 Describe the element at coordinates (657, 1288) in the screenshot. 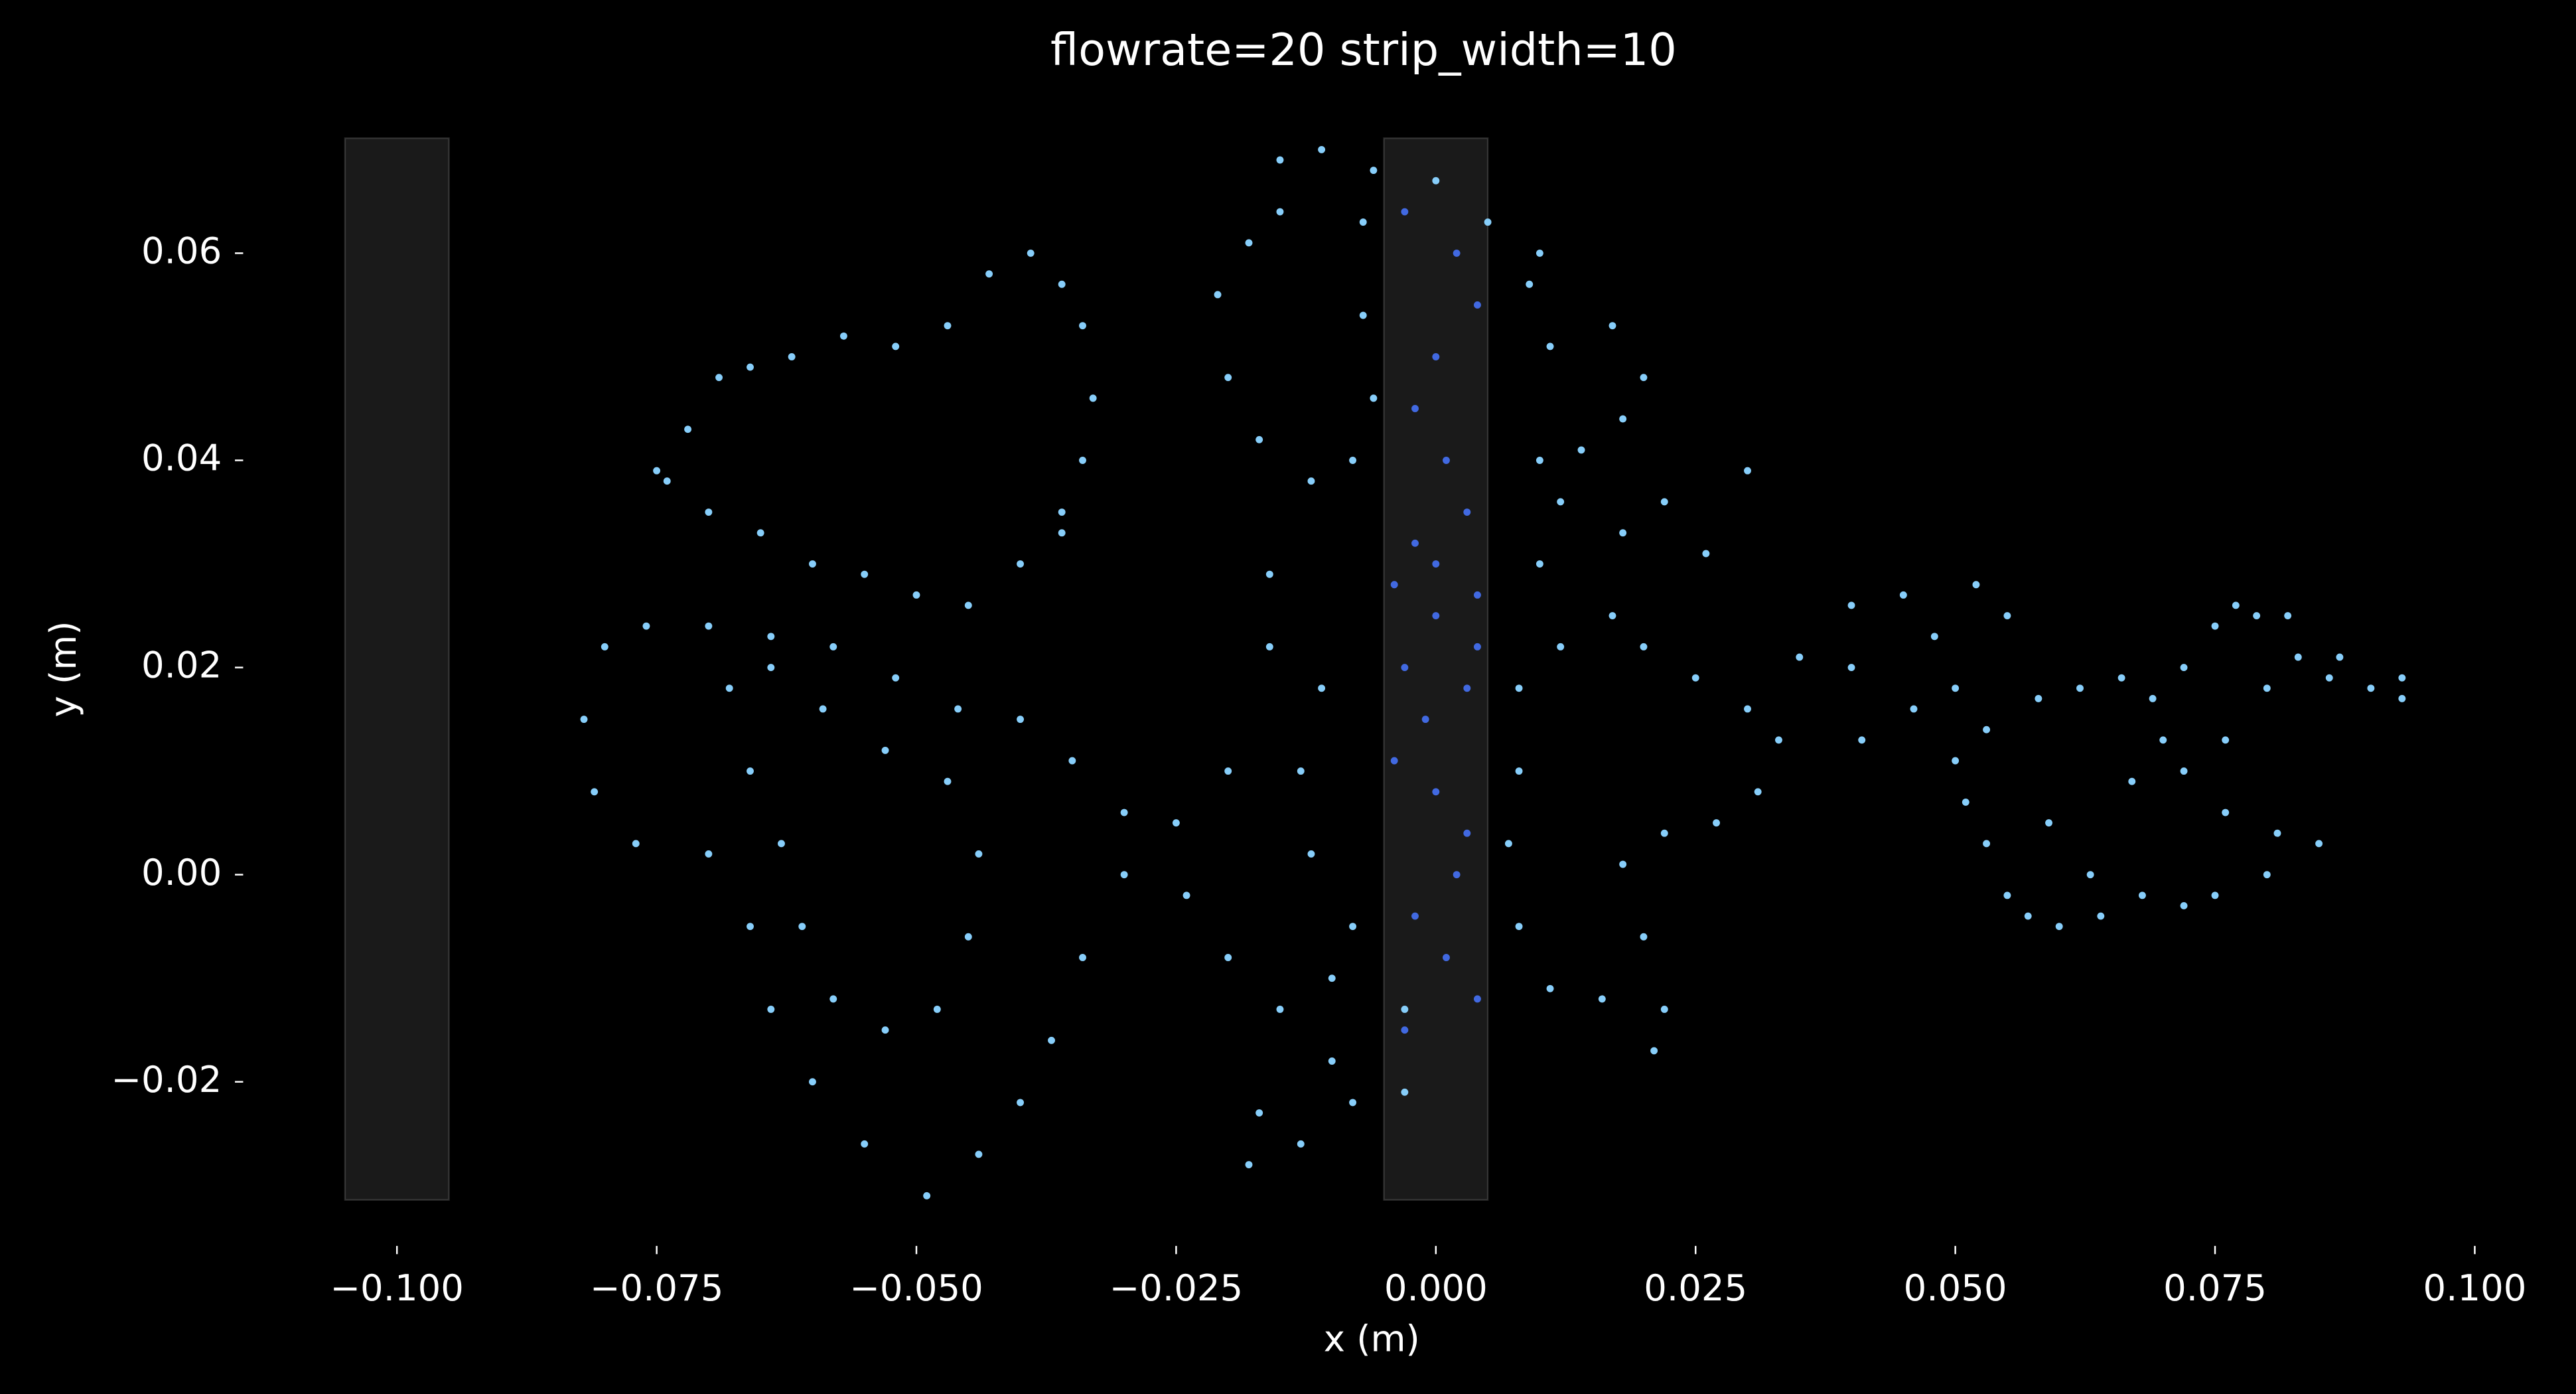

I see `x-tick-label: −0.075` at that location.